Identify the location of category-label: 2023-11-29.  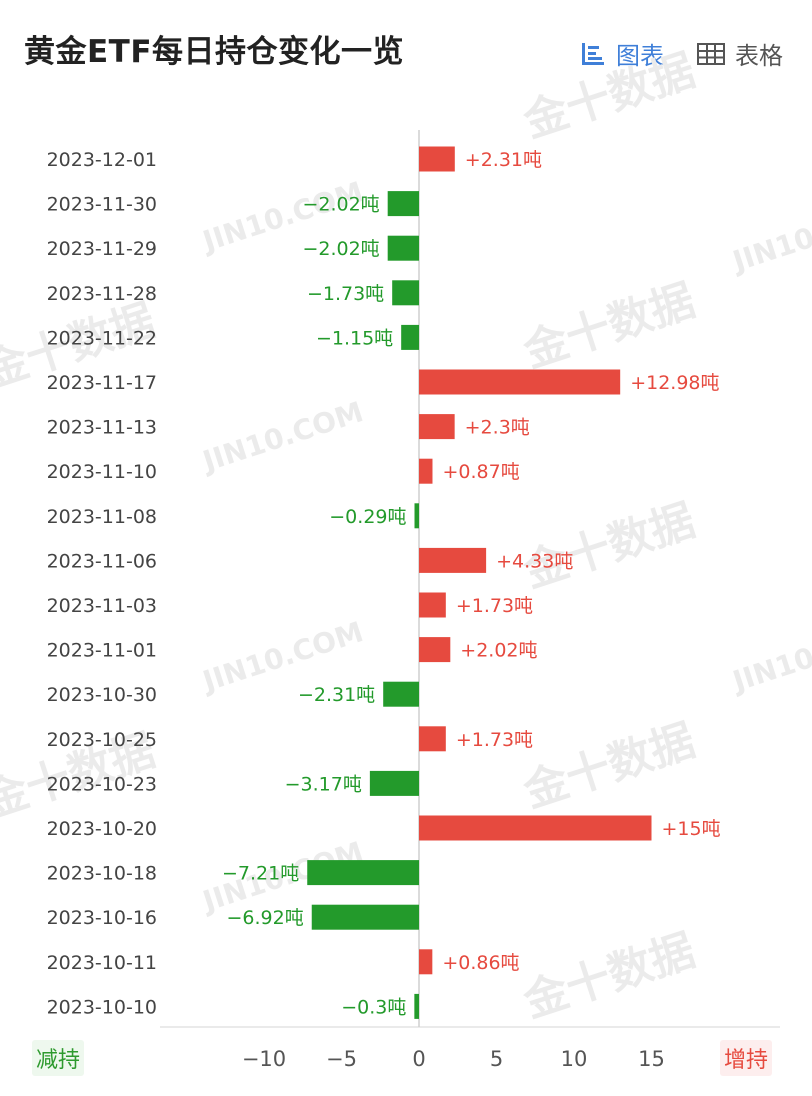
(102, 249).